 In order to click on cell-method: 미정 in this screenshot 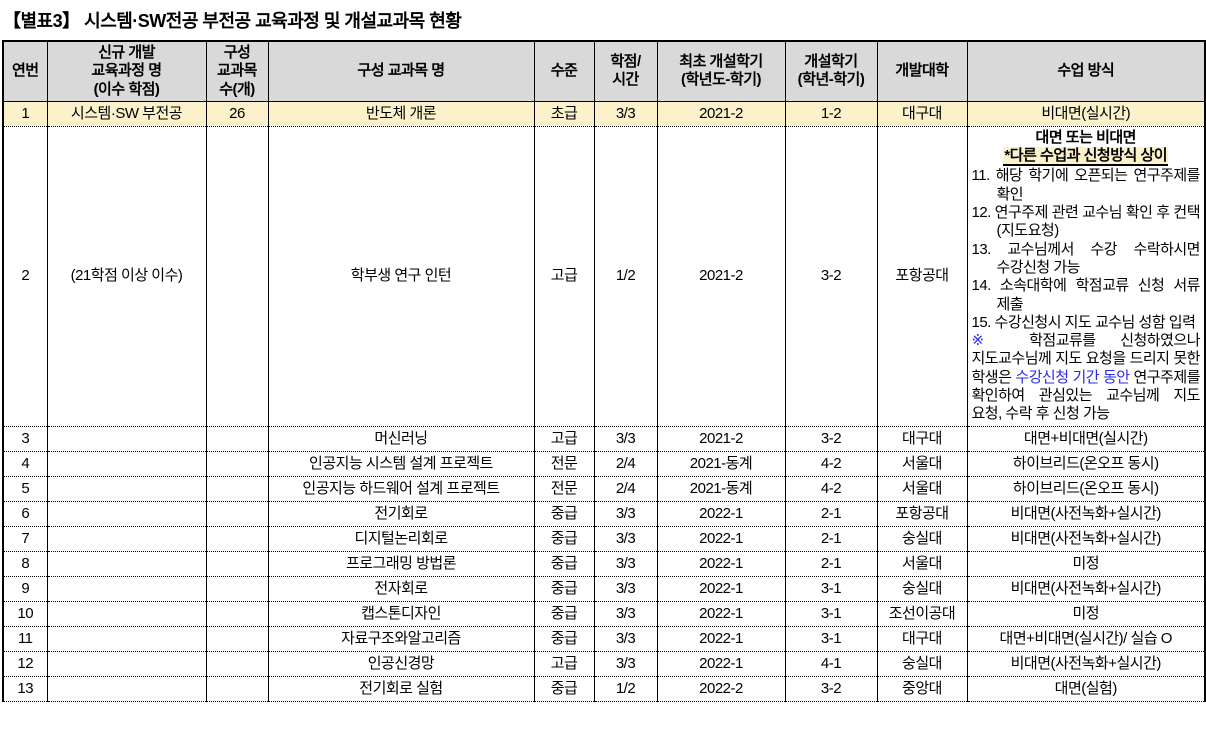, I will do `click(1086, 613)`.